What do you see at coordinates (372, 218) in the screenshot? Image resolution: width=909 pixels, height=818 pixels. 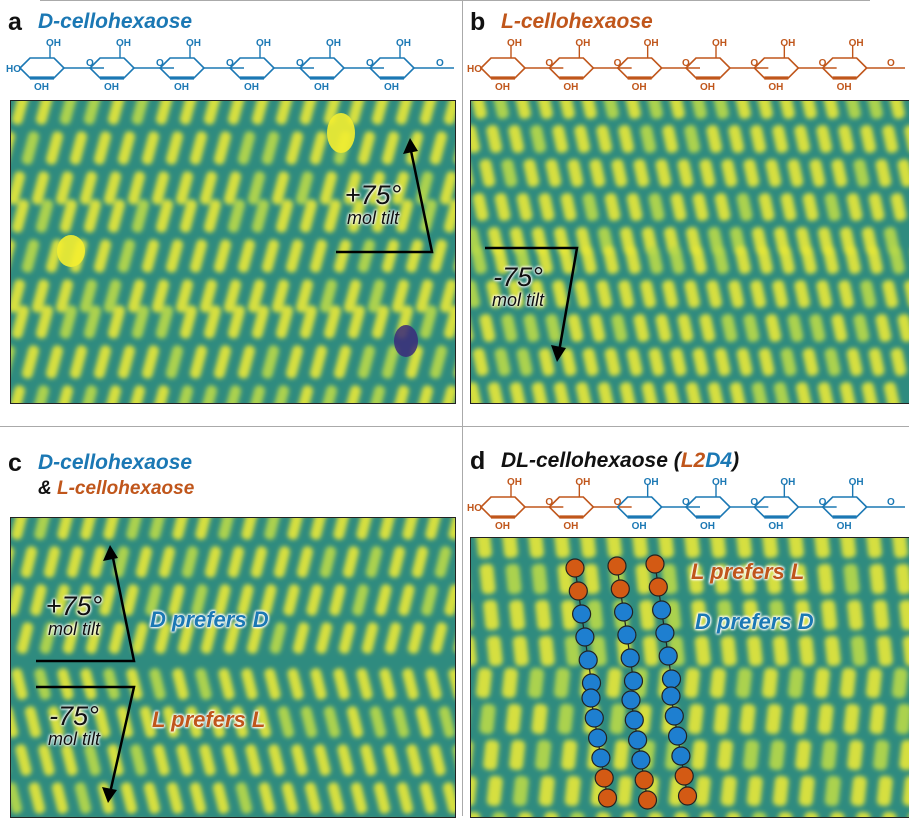 I see `tilt-sub-a: mol tilt` at bounding box center [372, 218].